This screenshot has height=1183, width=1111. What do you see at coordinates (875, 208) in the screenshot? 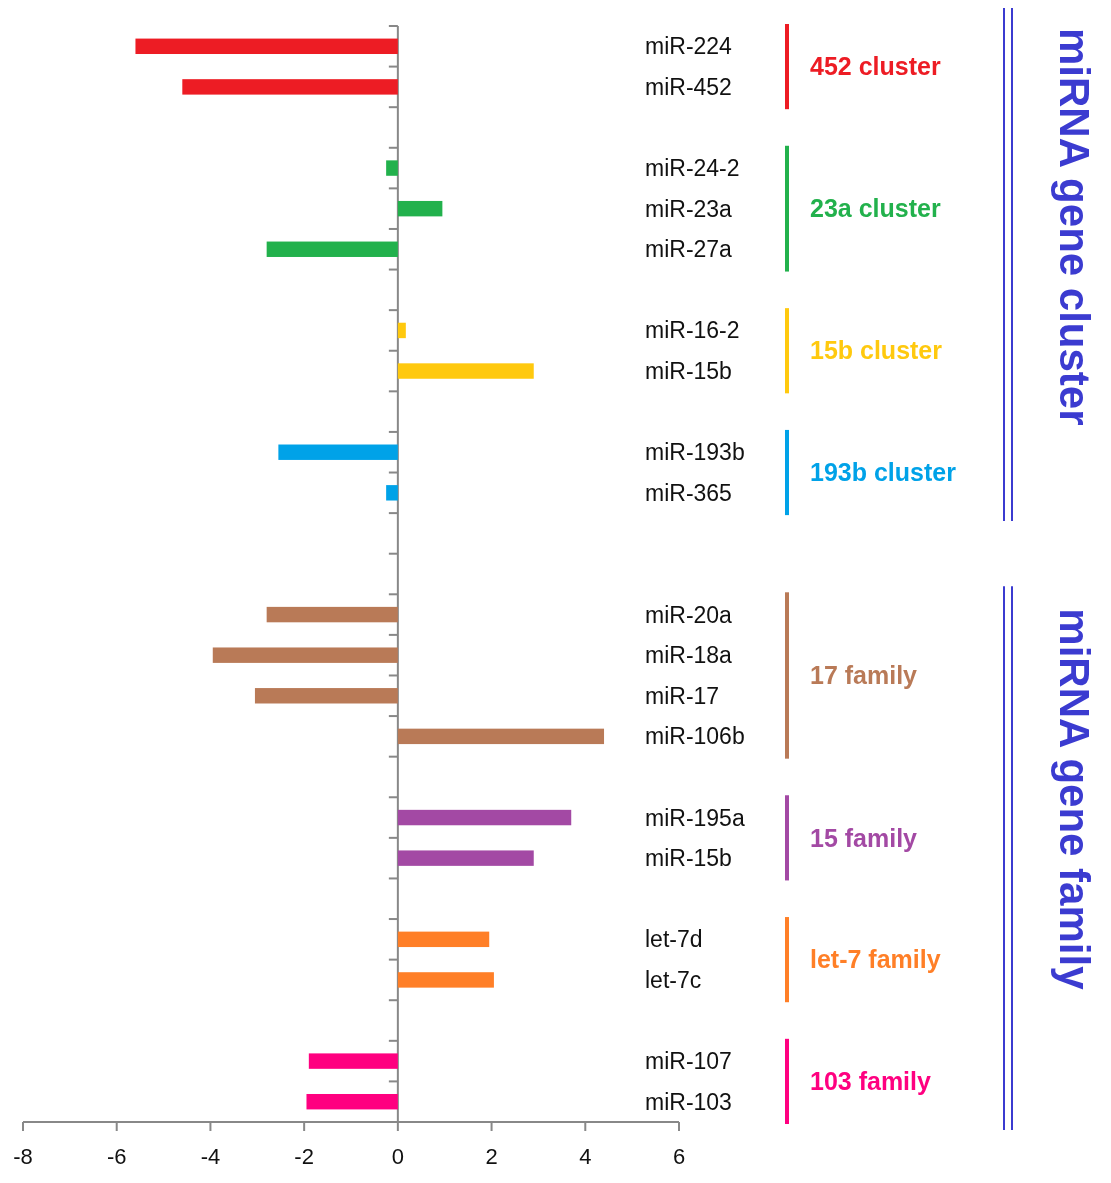
I see `text: 23a cluster` at bounding box center [875, 208].